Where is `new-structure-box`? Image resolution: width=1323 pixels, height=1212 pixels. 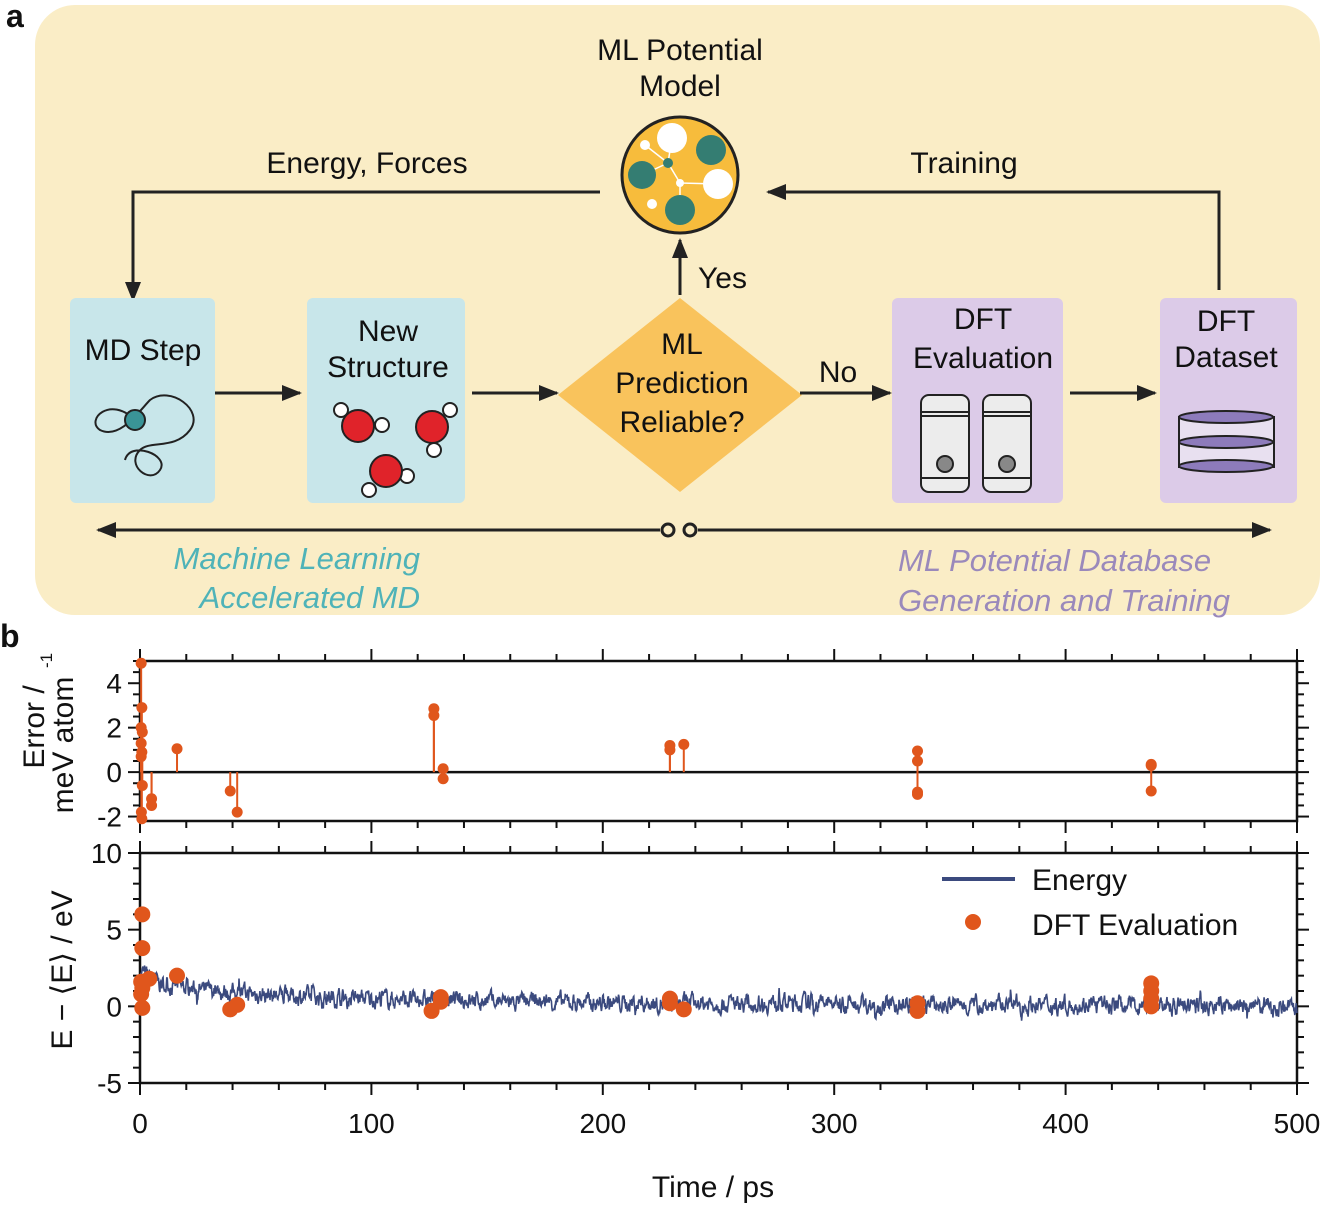
new-structure-box is located at coordinates (386, 400).